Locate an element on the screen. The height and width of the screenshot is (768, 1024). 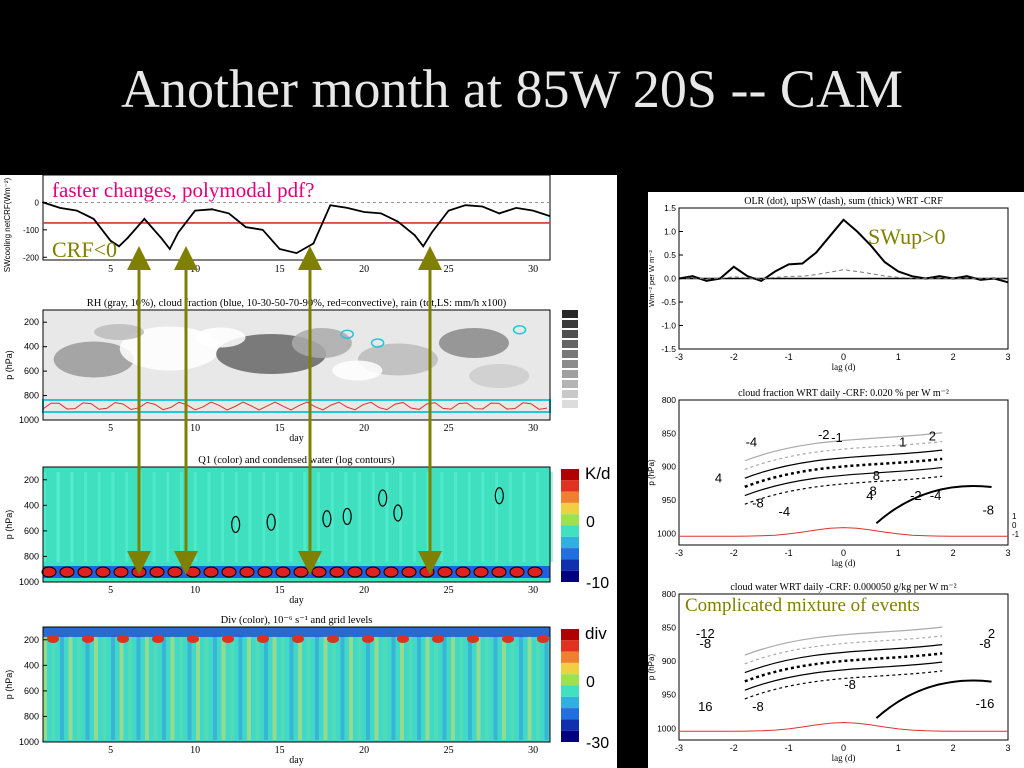
contour-ylabel: p (hPa) is located at coordinates (652, 472).